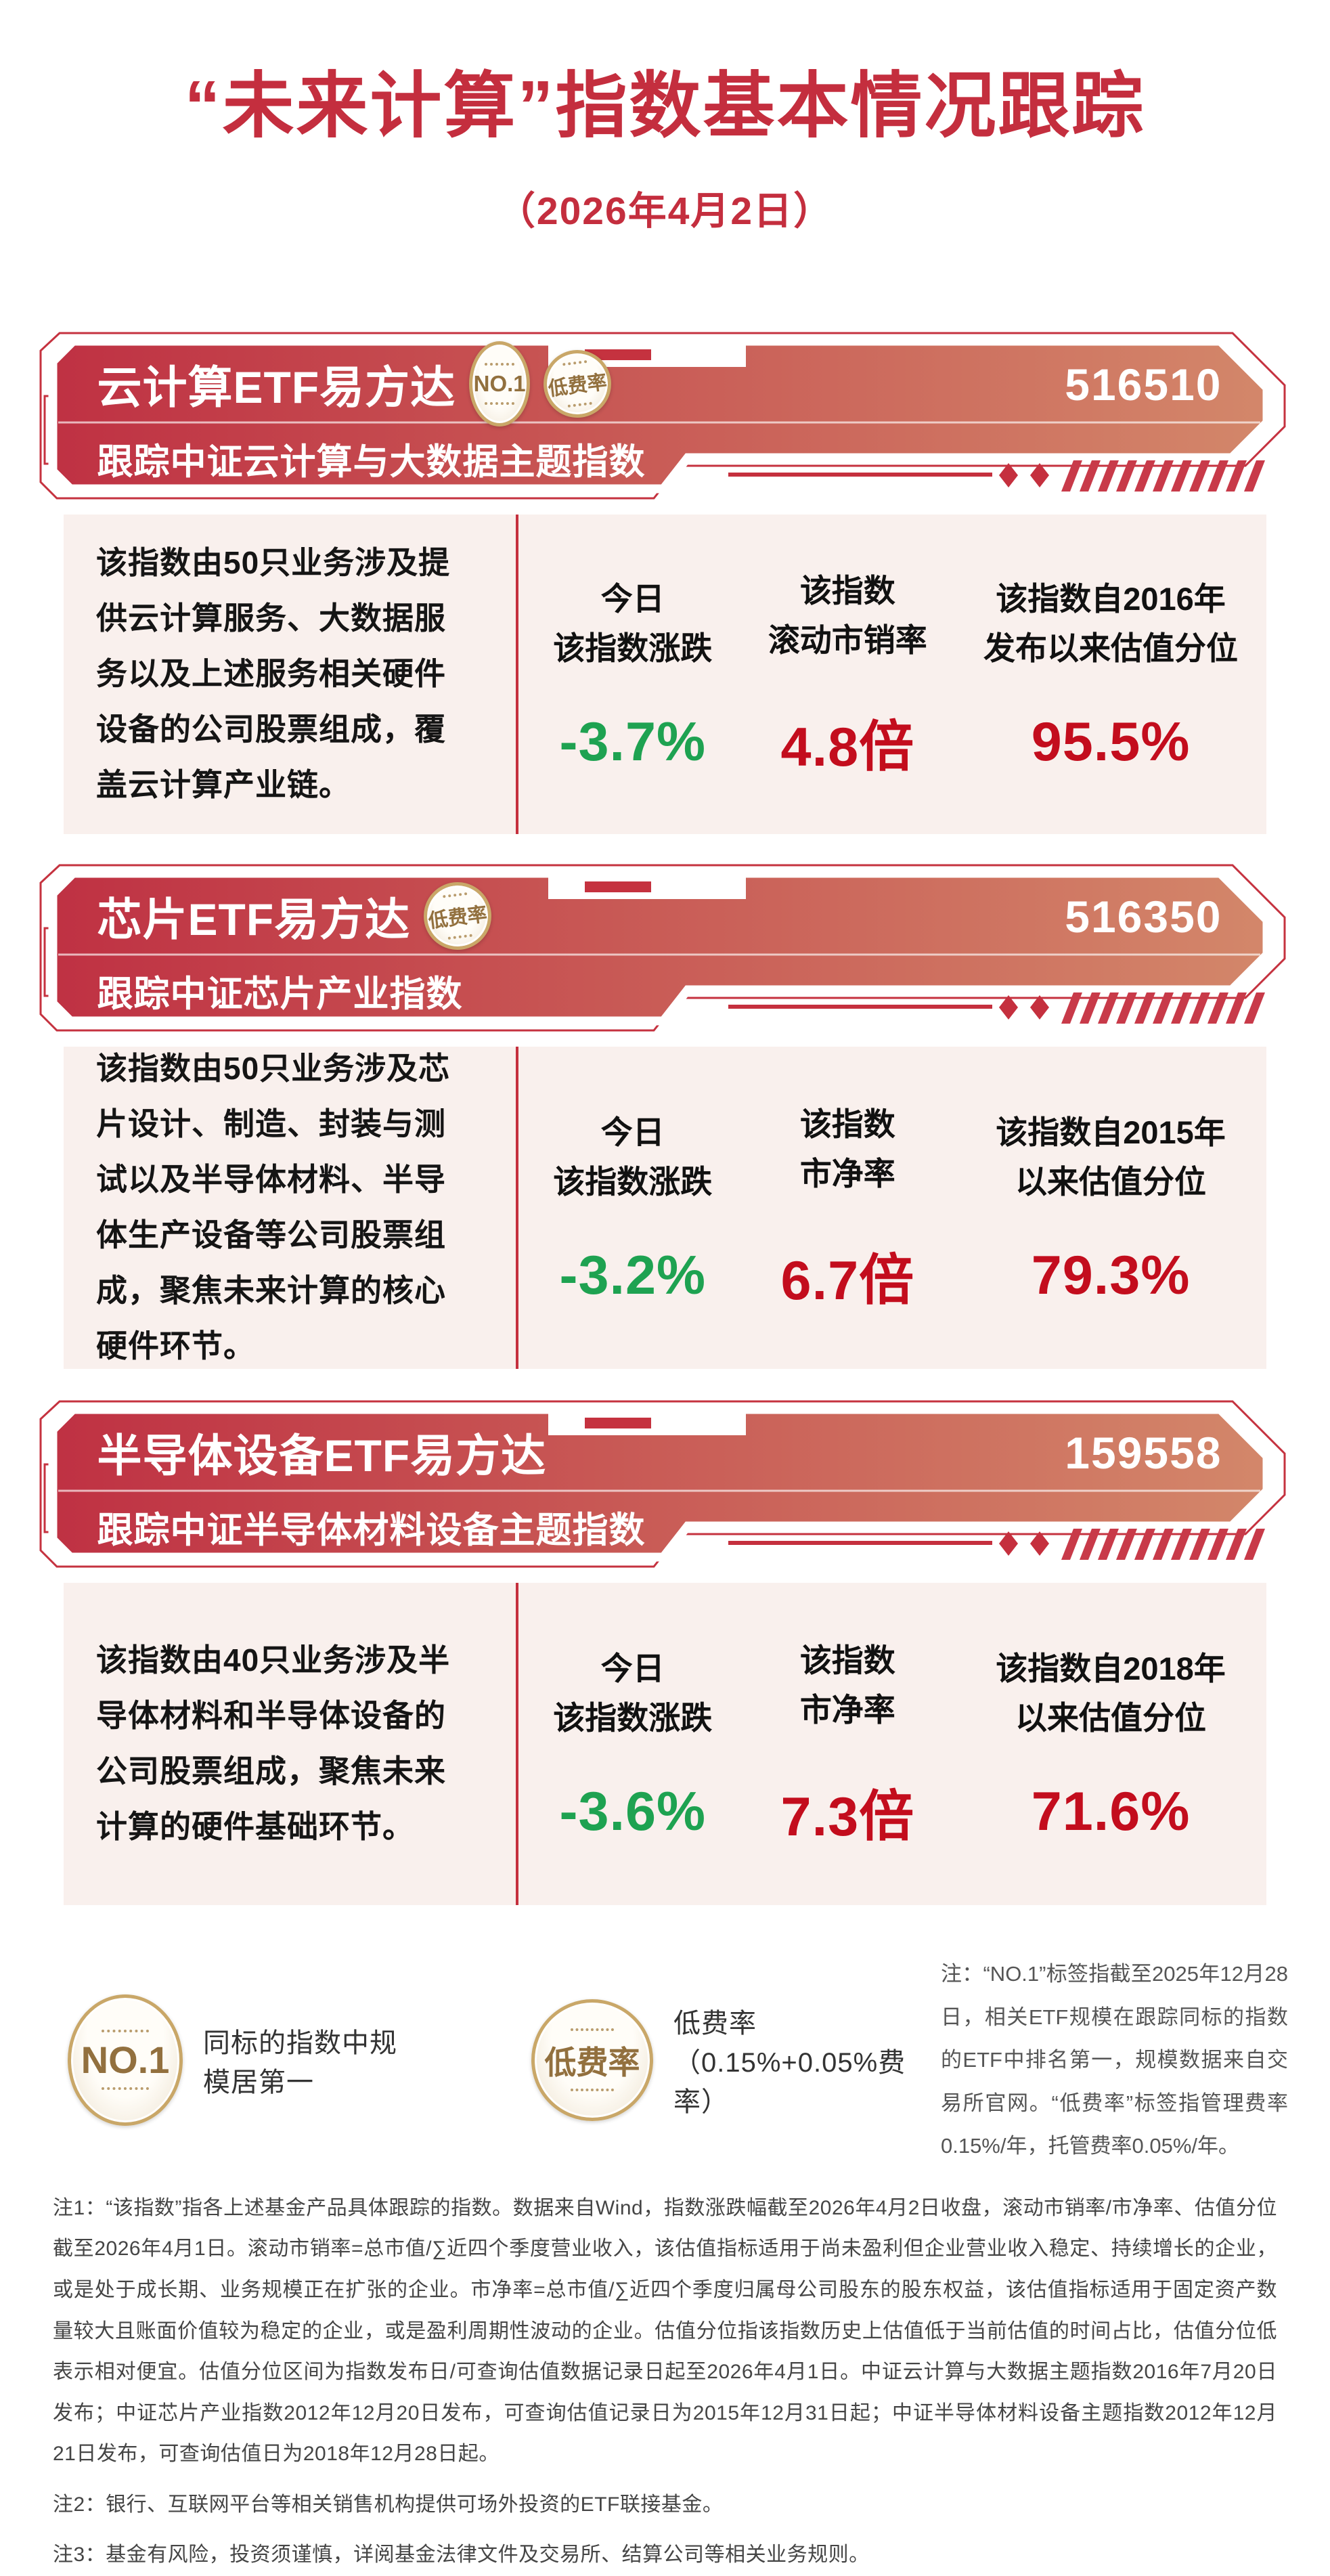 The image size is (1330, 2576). I want to click on stat-value: 71.6%, so click(1111, 1812).